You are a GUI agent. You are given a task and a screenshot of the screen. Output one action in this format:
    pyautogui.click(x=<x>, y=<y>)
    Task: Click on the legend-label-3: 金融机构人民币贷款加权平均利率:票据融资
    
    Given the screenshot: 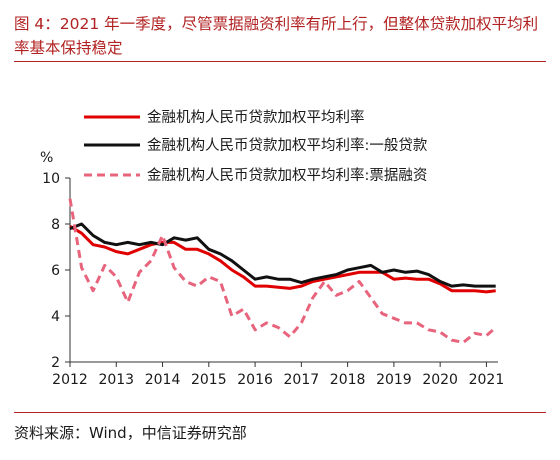 What is the action you would take?
    pyautogui.click(x=287, y=175)
    